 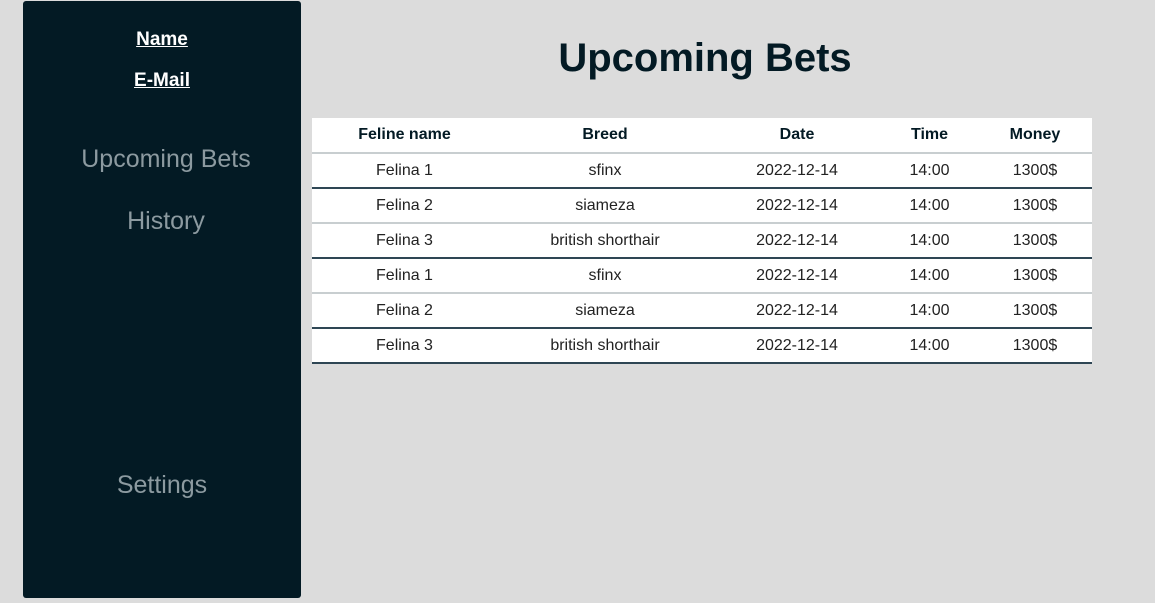 What do you see at coordinates (162, 39) in the screenshot?
I see `user-name-link: Name` at bounding box center [162, 39].